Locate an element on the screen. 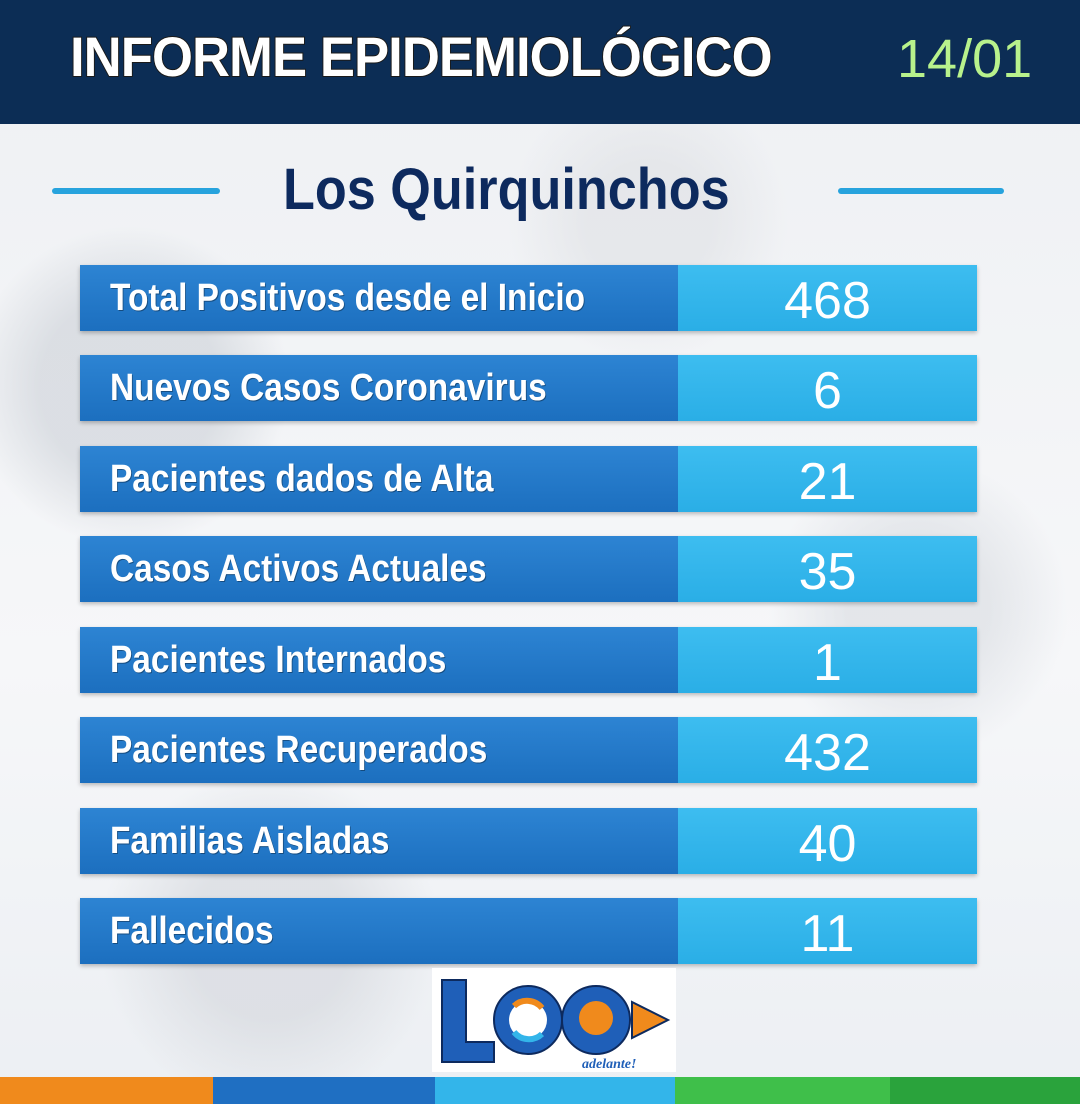 This screenshot has width=1080, height=1104. stat-label-cell: Casos Activos Actuales is located at coordinates (379, 569).